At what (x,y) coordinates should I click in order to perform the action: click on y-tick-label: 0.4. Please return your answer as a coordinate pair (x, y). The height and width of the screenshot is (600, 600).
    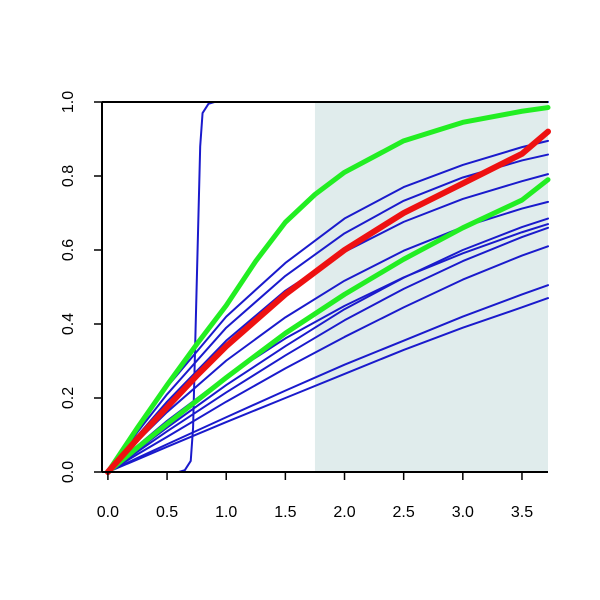
    Looking at the image, I should click on (68, 324).